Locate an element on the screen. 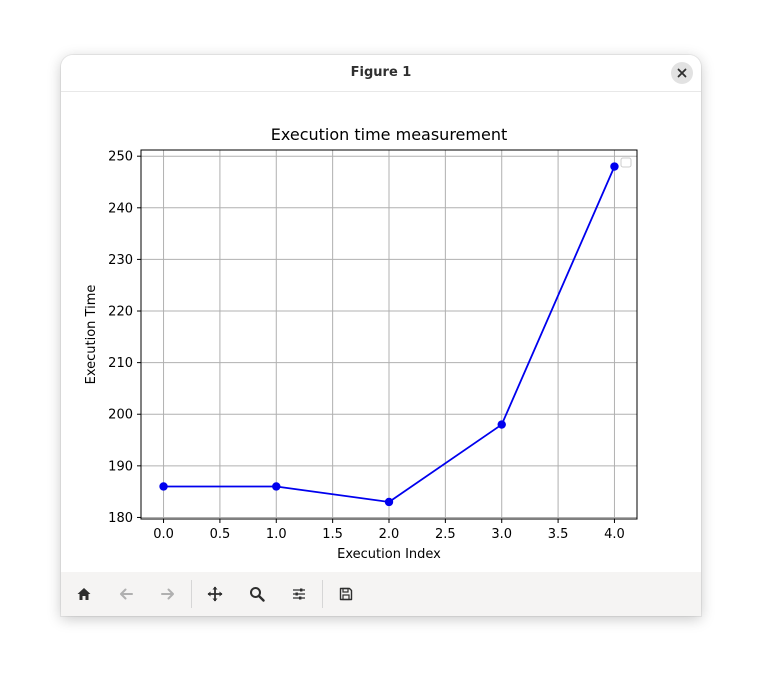 The image size is (762, 683). back-arrow-icon is located at coordinates (126, 594).